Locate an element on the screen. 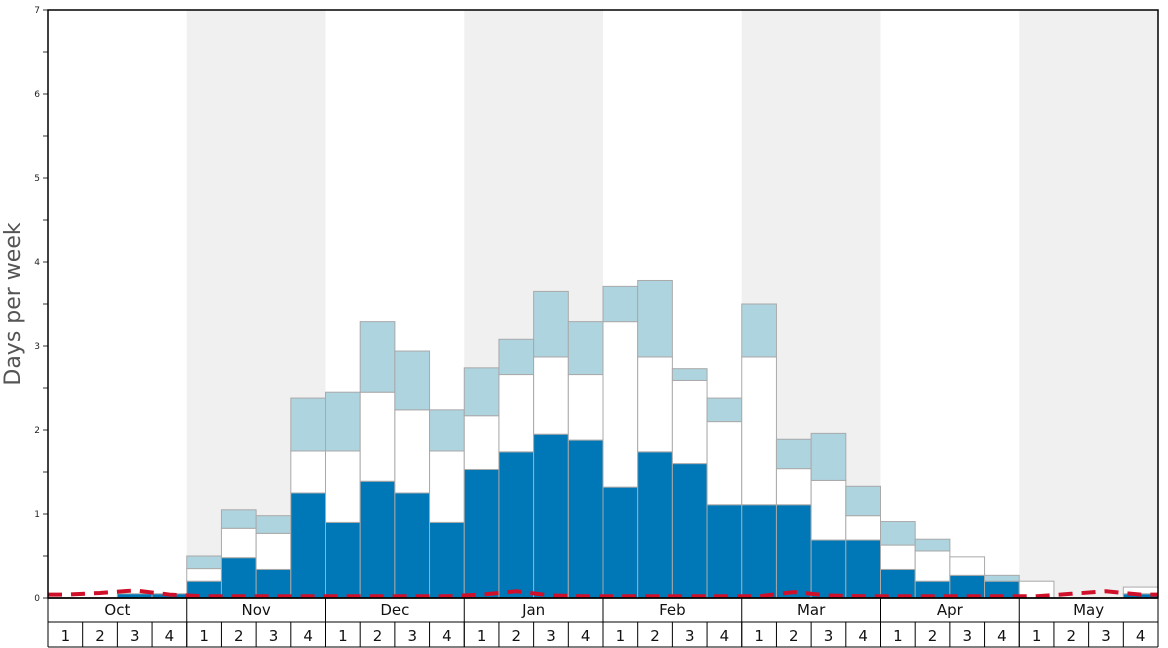 This screenshot has width=1168, height=648. y-tick-label: 5 is located at coordinates (37, 179).